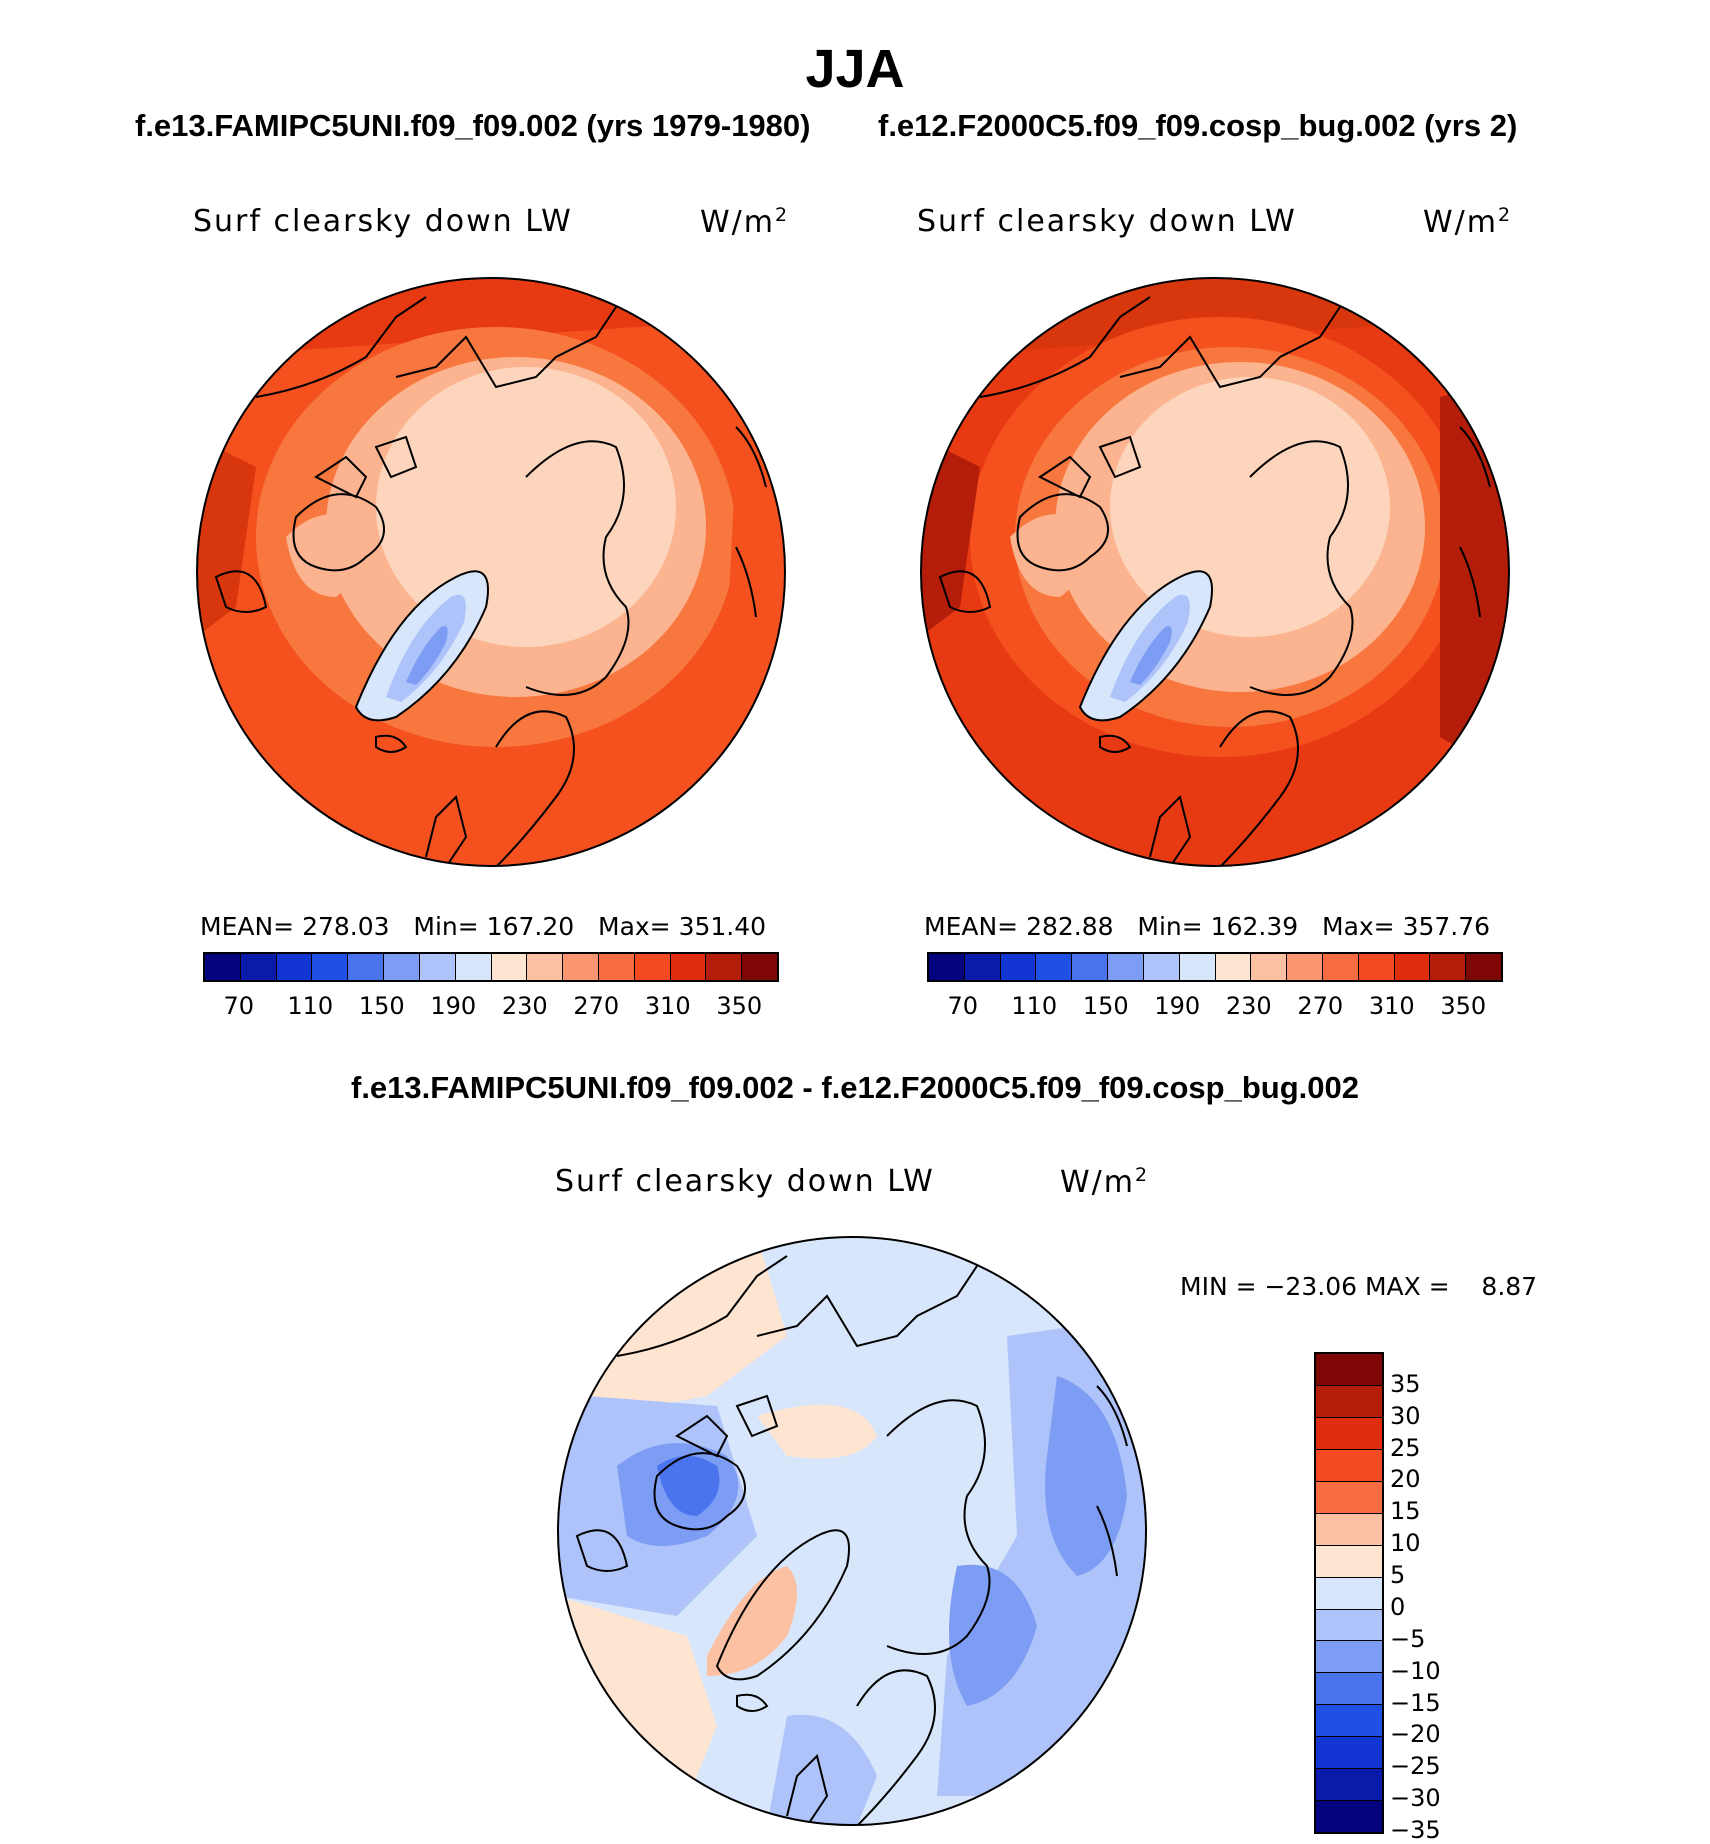 This screenshot has height=1844, width=1710. What do you see at coordinates (1405, 1543) in the screenshot?
I see `colorbar-tick-label: 10` at bounding box center [1405, 1543].